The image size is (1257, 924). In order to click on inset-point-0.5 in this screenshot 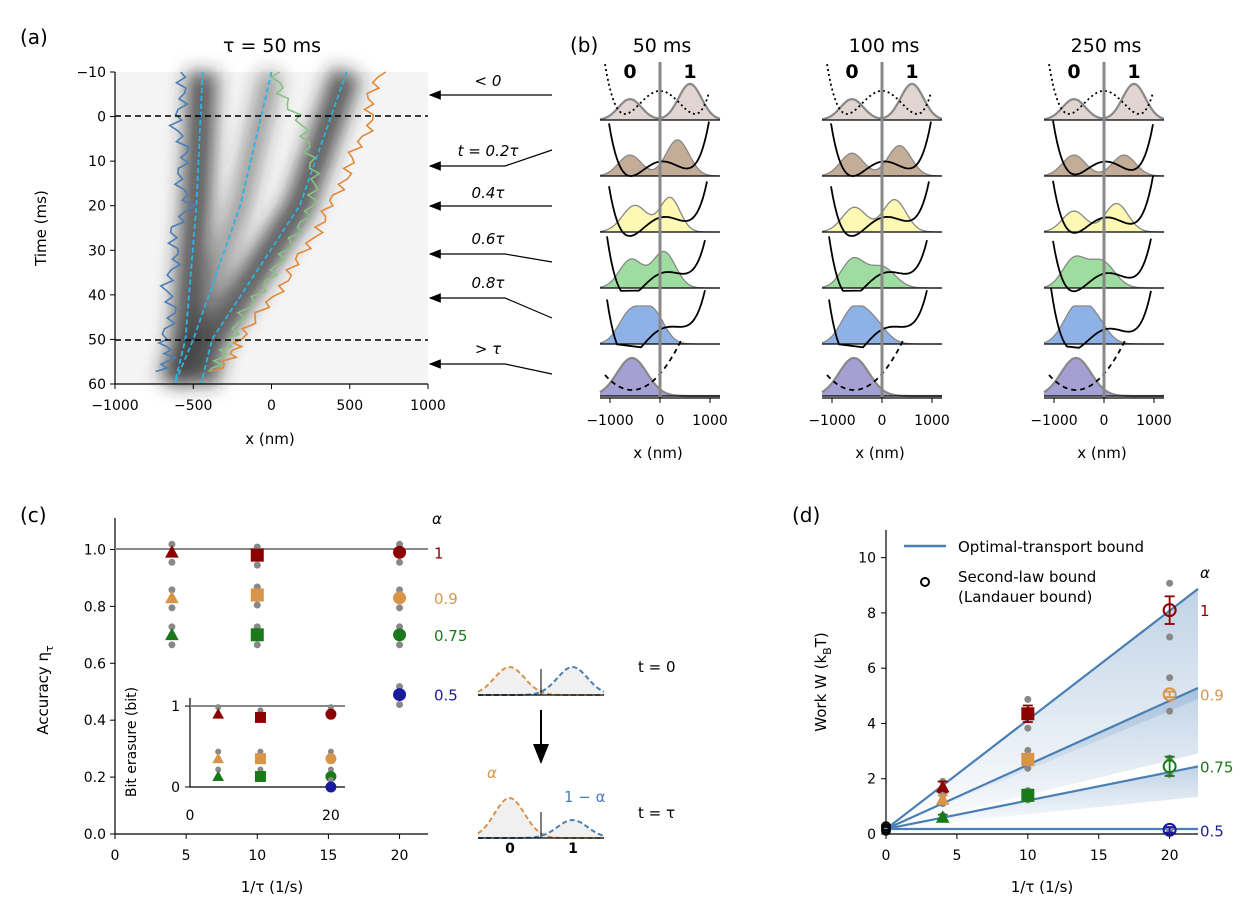, I will do `click(331, 787)`.